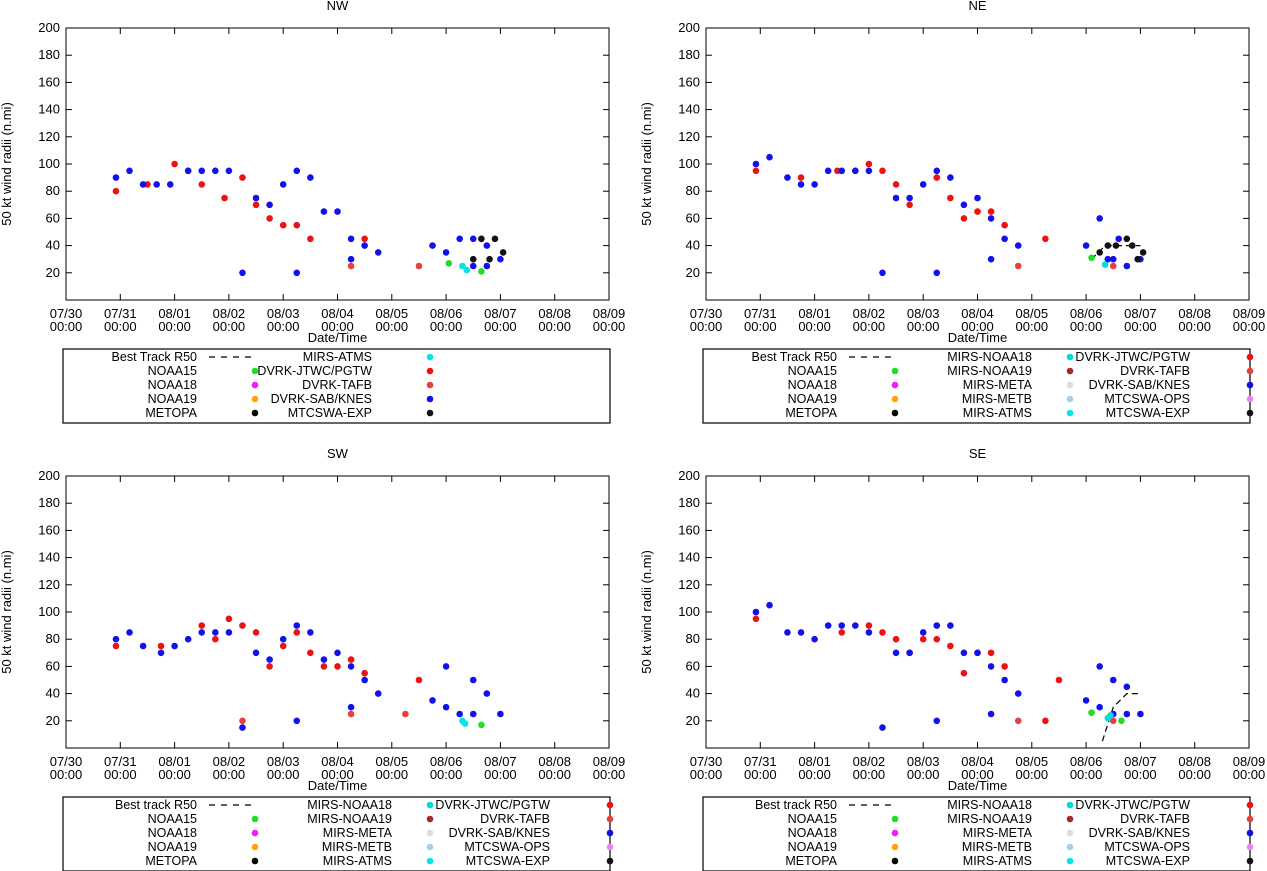 The width and height of the screenshot is (1267, 871). What do you see at coordinates (337, 385) in the screenshot?
I see `legend-label: DVRK-TAFB` at bounding box center [337, 385].